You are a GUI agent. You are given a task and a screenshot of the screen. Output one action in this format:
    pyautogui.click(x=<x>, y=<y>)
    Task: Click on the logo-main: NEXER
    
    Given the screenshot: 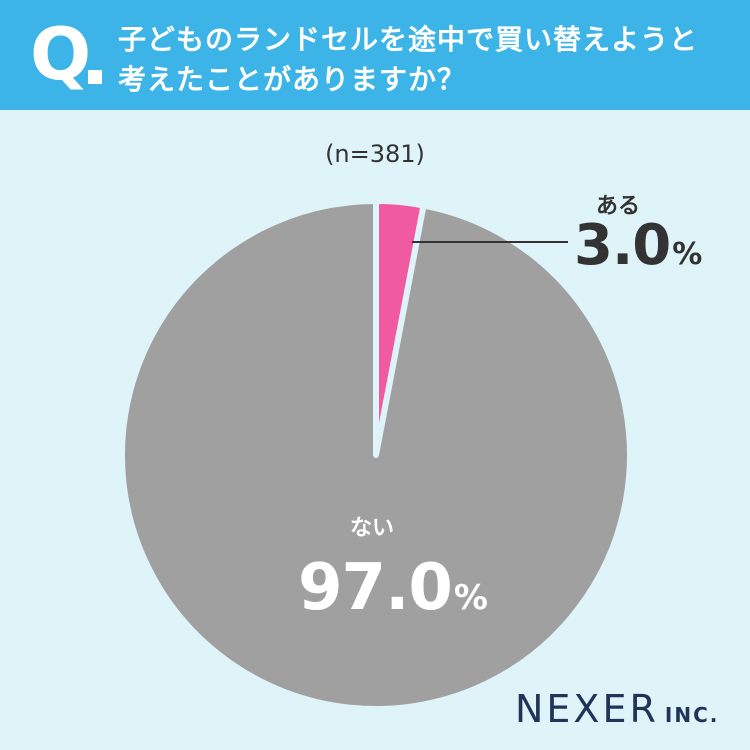 What is the action you would take?
    pyautogui.click(x=587, y=709)
    